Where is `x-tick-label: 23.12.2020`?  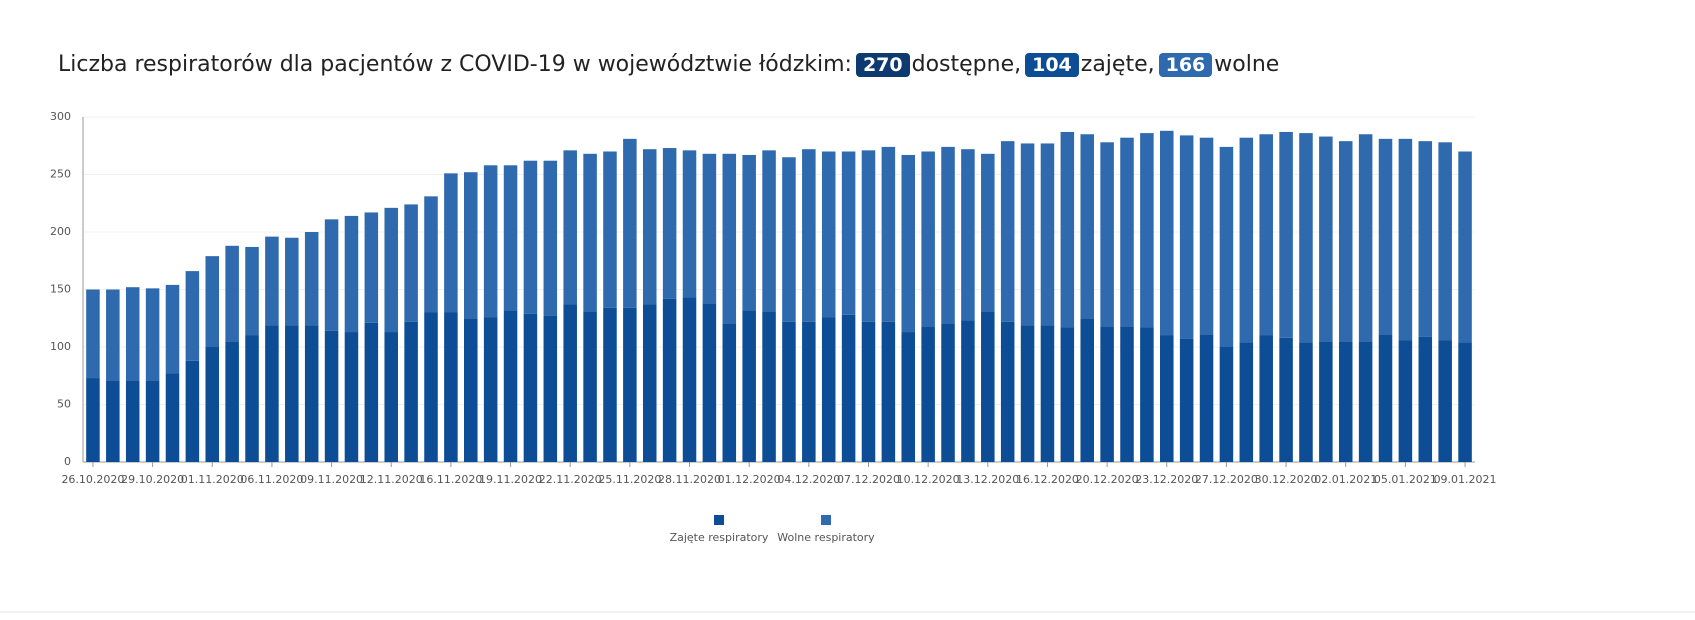
x-tick-label: 23.12.2020 is located at coordinates (1166, 479).